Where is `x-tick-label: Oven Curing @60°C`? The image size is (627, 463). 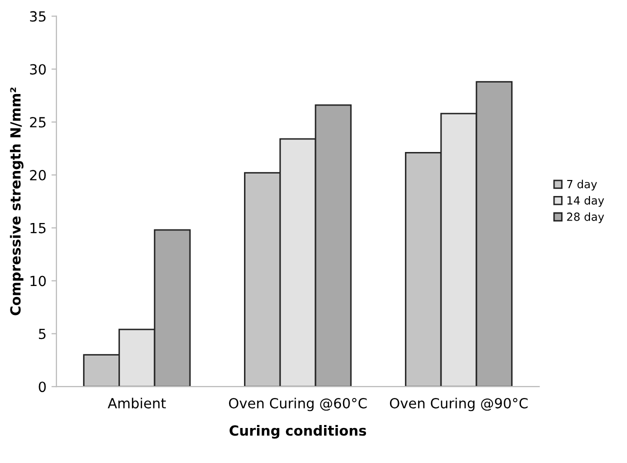 x-tick-label: Oven Curing @60°C is located at coordinates (297, 405).